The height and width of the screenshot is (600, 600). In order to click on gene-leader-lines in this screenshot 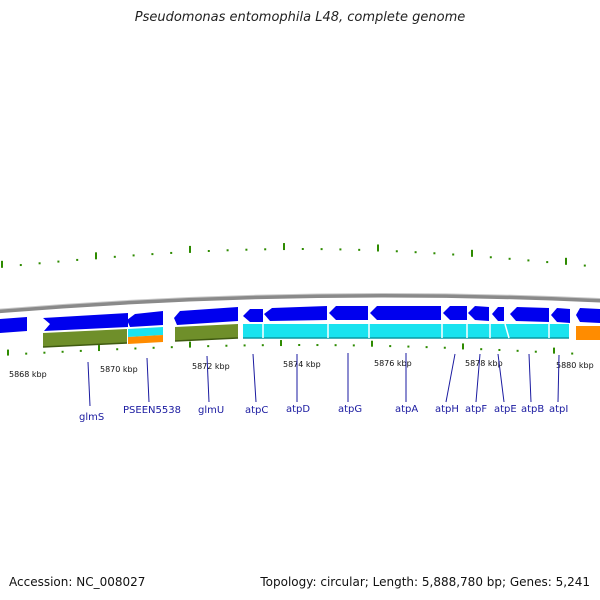, I will do `click(323, 380)`.